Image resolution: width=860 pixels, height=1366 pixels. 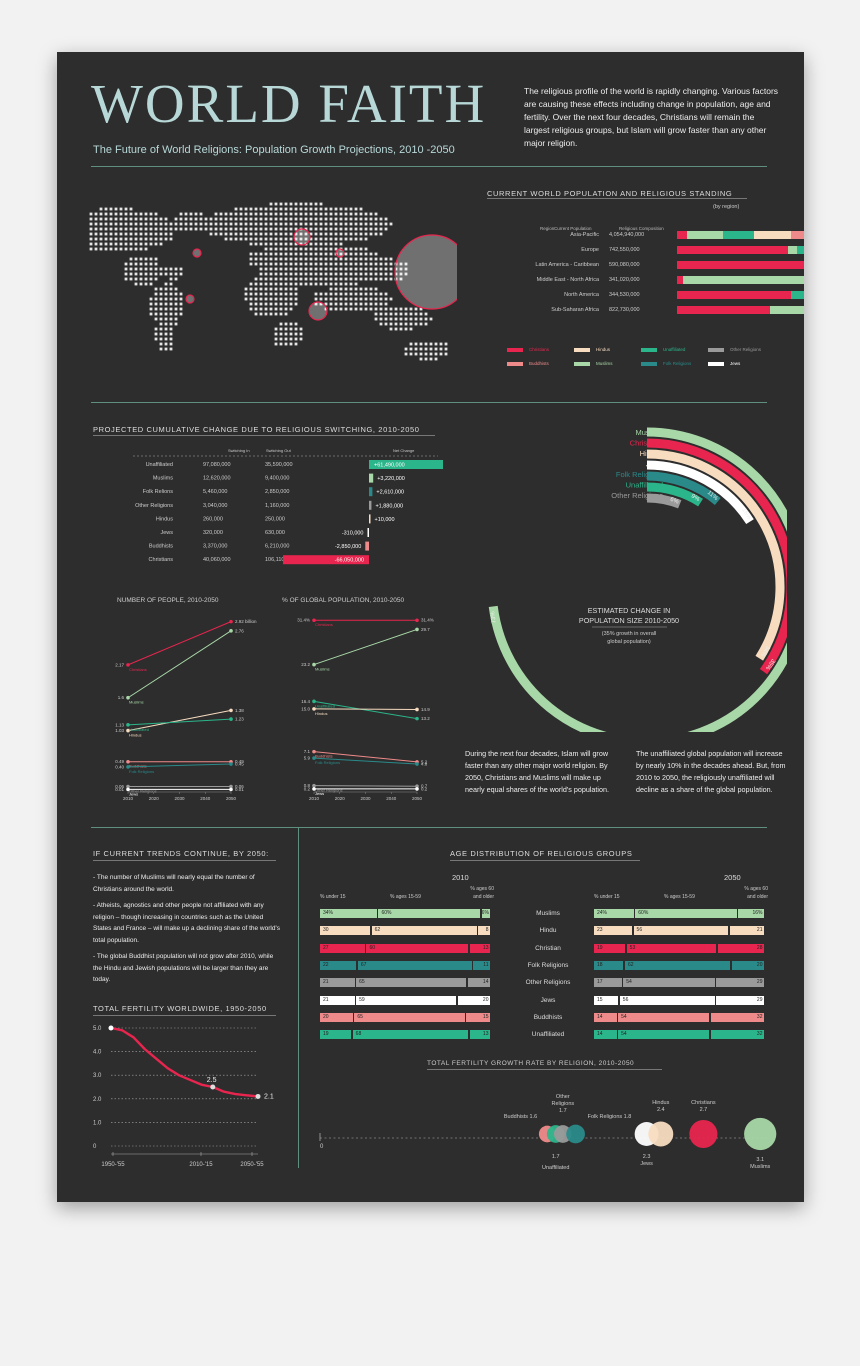 What do you see at coordinates (342, 948) in the screenshot?
I see `age-cell: 27` at bounding box center [342, 948].